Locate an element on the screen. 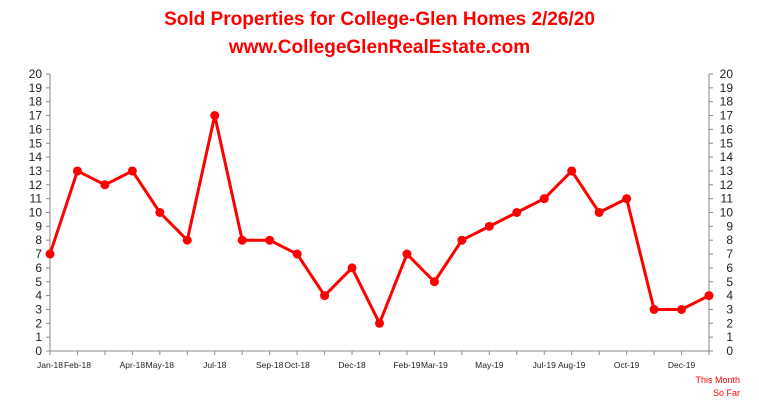 This screenshot has width=759, height=410. y-tick-label-left: 1 is located at coordinates (38, 337).